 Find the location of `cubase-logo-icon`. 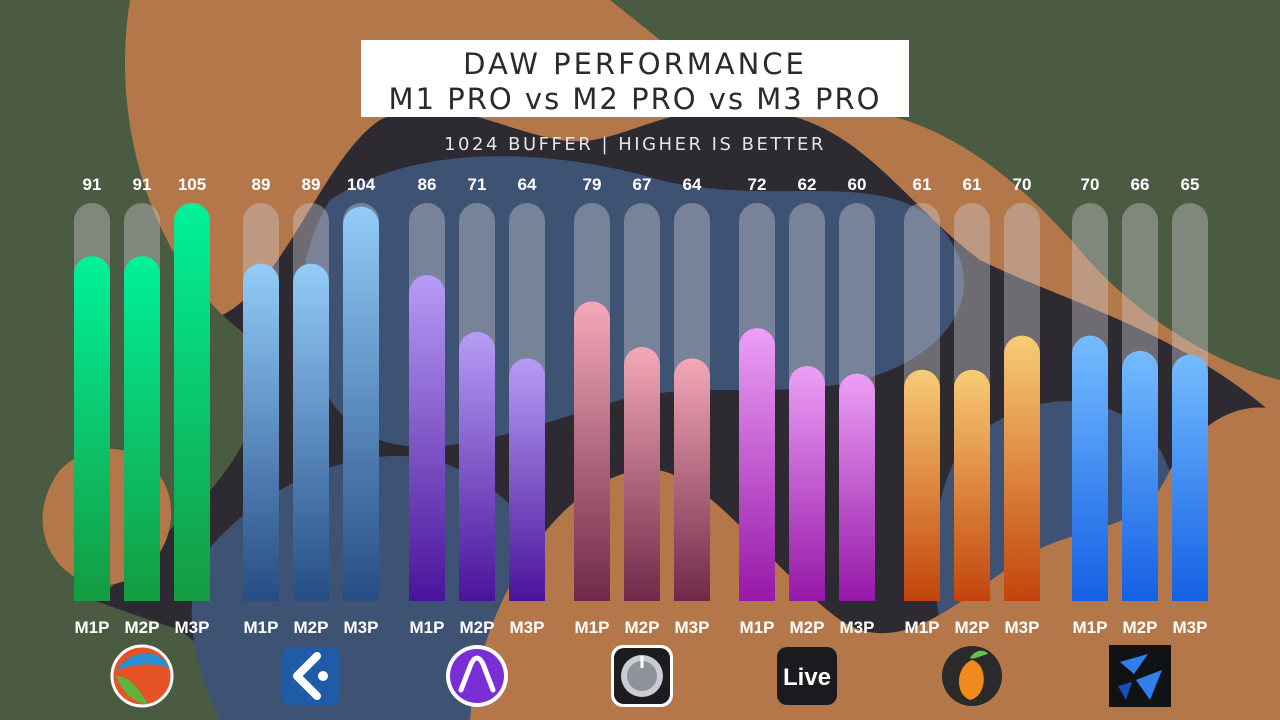

cubase-logo-icon is located at coordinates (311, 676).